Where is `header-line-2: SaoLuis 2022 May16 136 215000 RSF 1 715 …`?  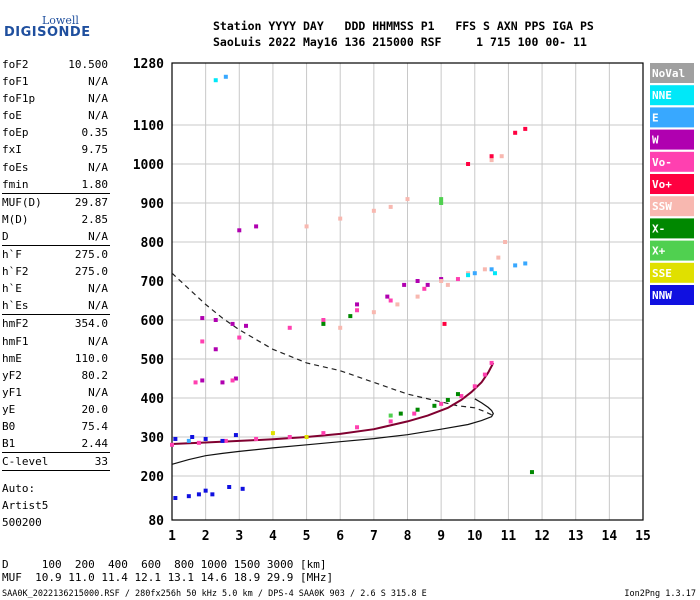
header-line-2: SaoLuis 2022 May16 136 215000 RSF 1 715 … is located at coordinates (400, 42).